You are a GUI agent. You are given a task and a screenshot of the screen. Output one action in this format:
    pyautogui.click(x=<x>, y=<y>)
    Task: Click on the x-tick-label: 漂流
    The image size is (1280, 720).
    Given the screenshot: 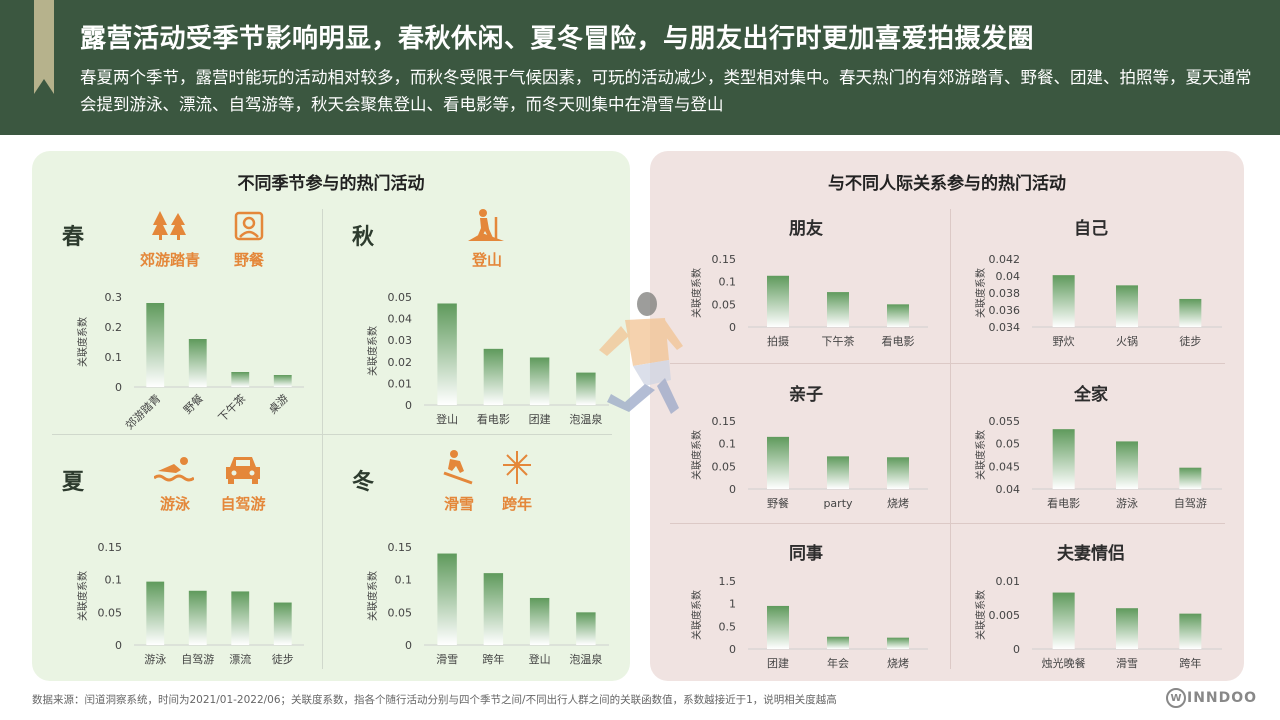 What is the action you would take?
    pyautogui.click(x=240, y=659)
    